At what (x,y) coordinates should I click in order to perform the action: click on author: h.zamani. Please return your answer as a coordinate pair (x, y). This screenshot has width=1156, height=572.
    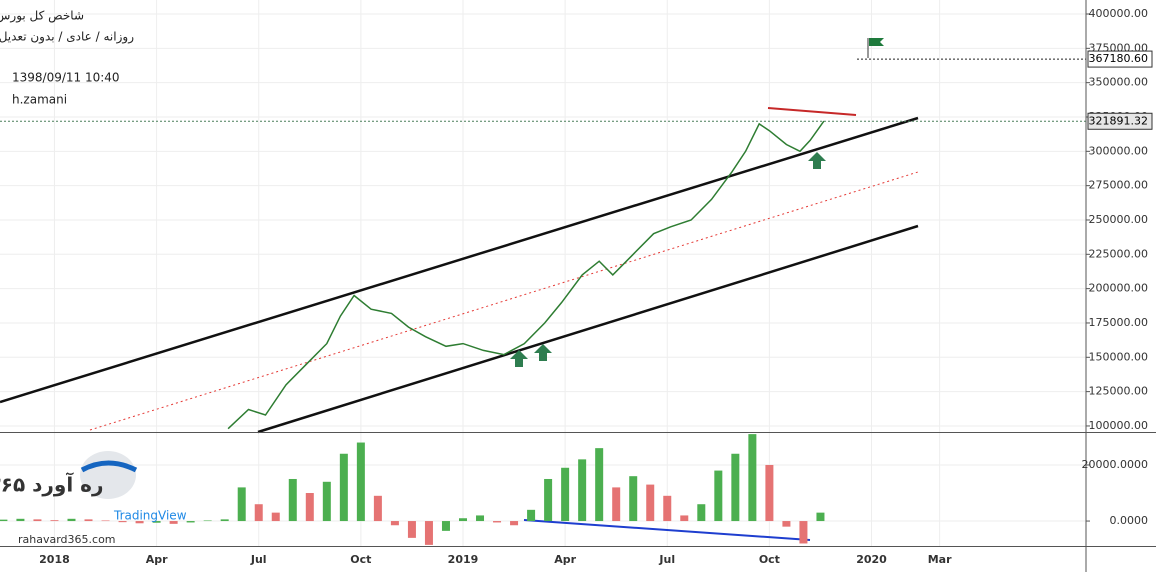
    Looking at the image, I should click on (39, 100).